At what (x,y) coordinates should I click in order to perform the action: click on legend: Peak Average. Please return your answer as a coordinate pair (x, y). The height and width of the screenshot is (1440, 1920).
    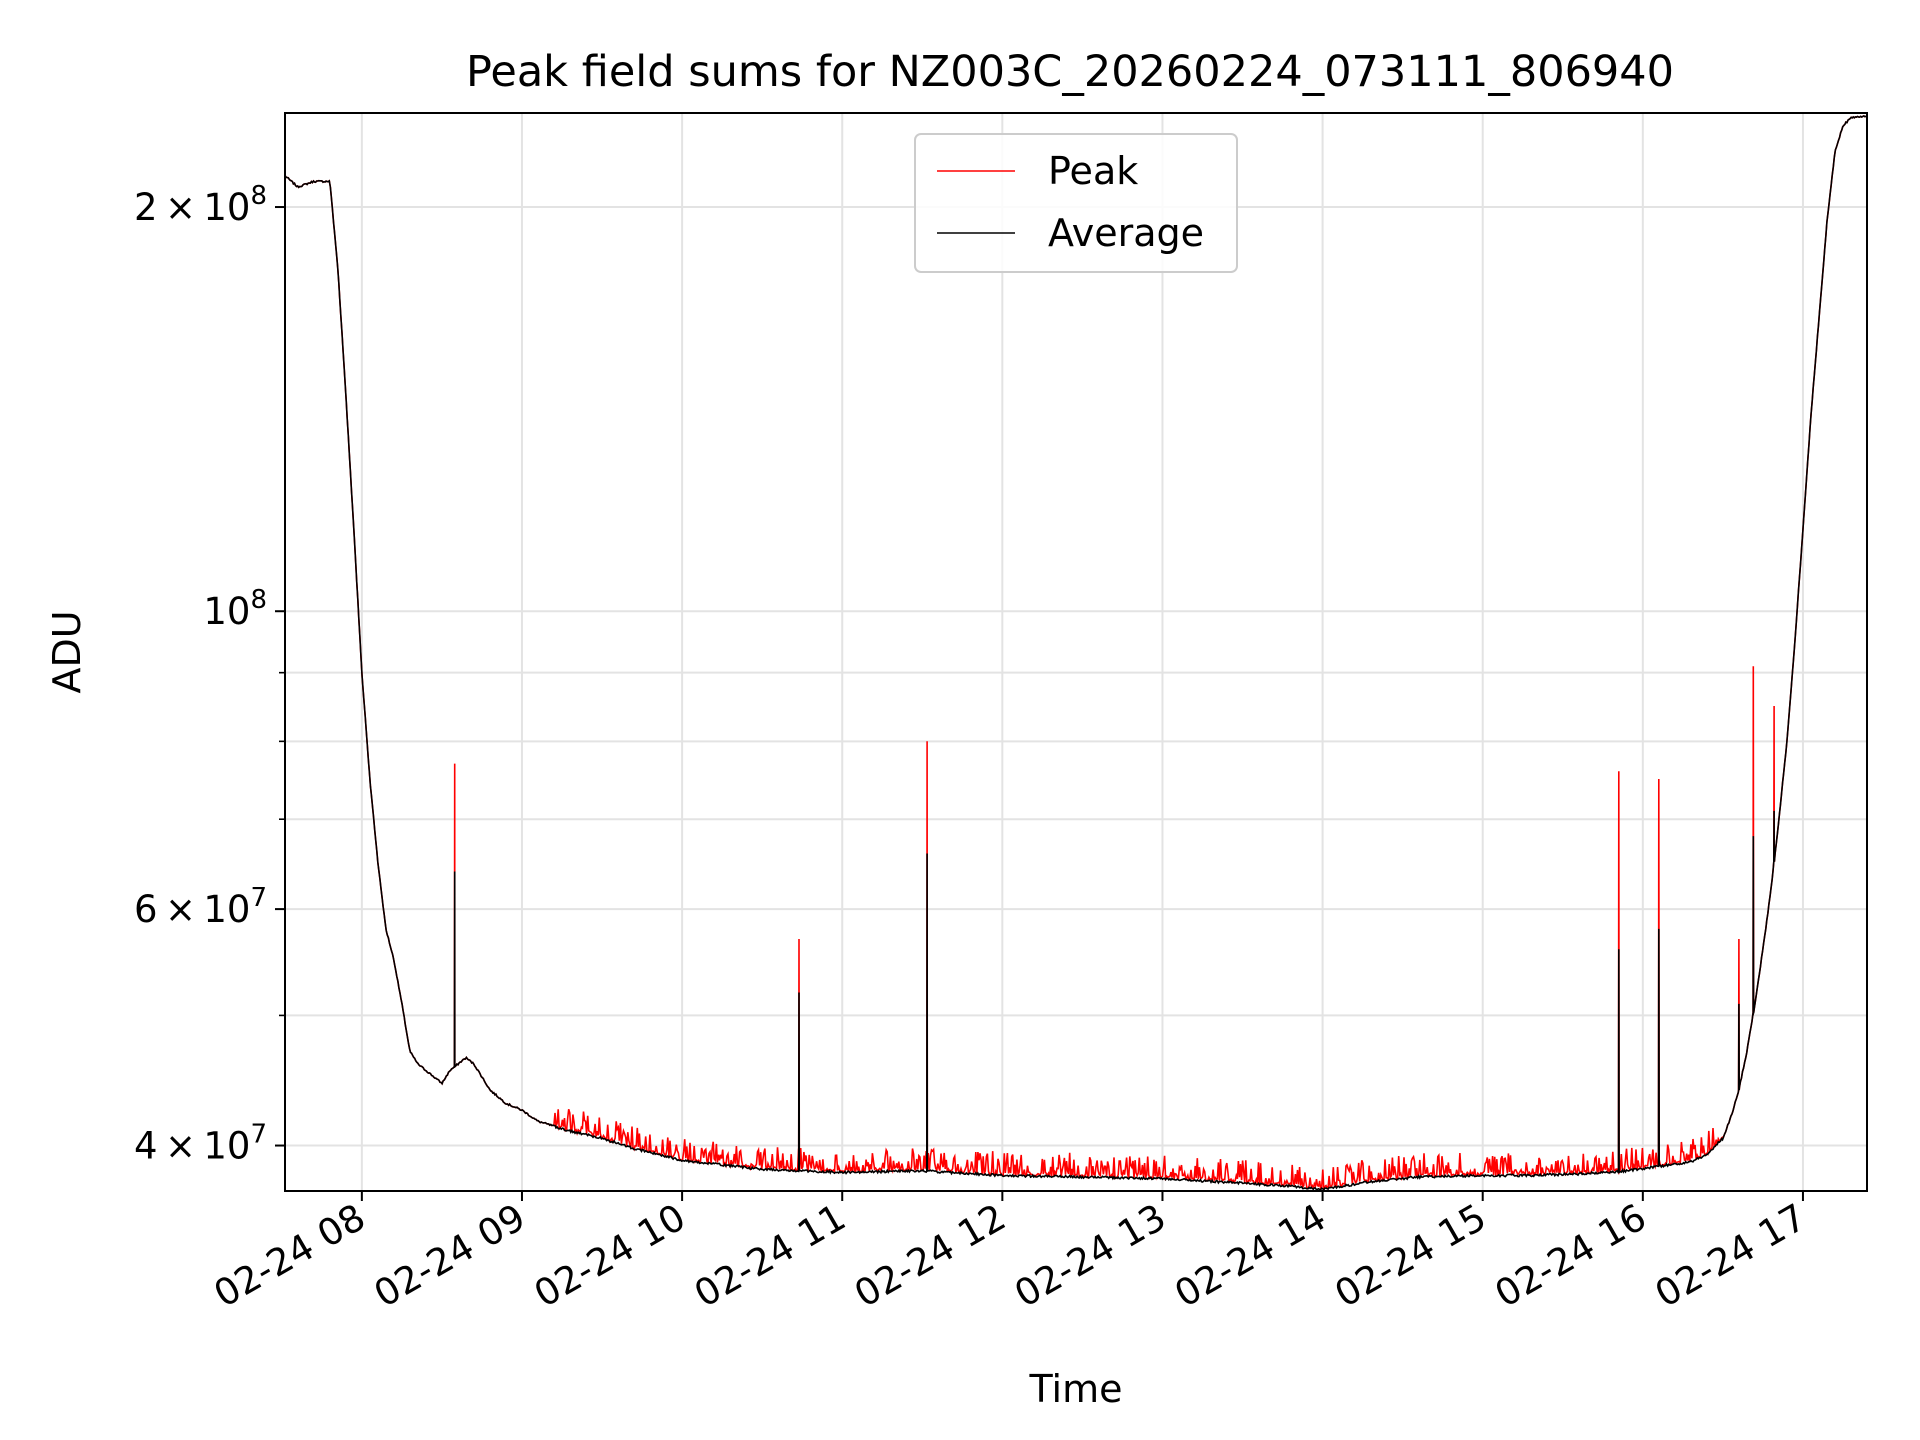
    Looking at the image, I should click on (1076, 203).